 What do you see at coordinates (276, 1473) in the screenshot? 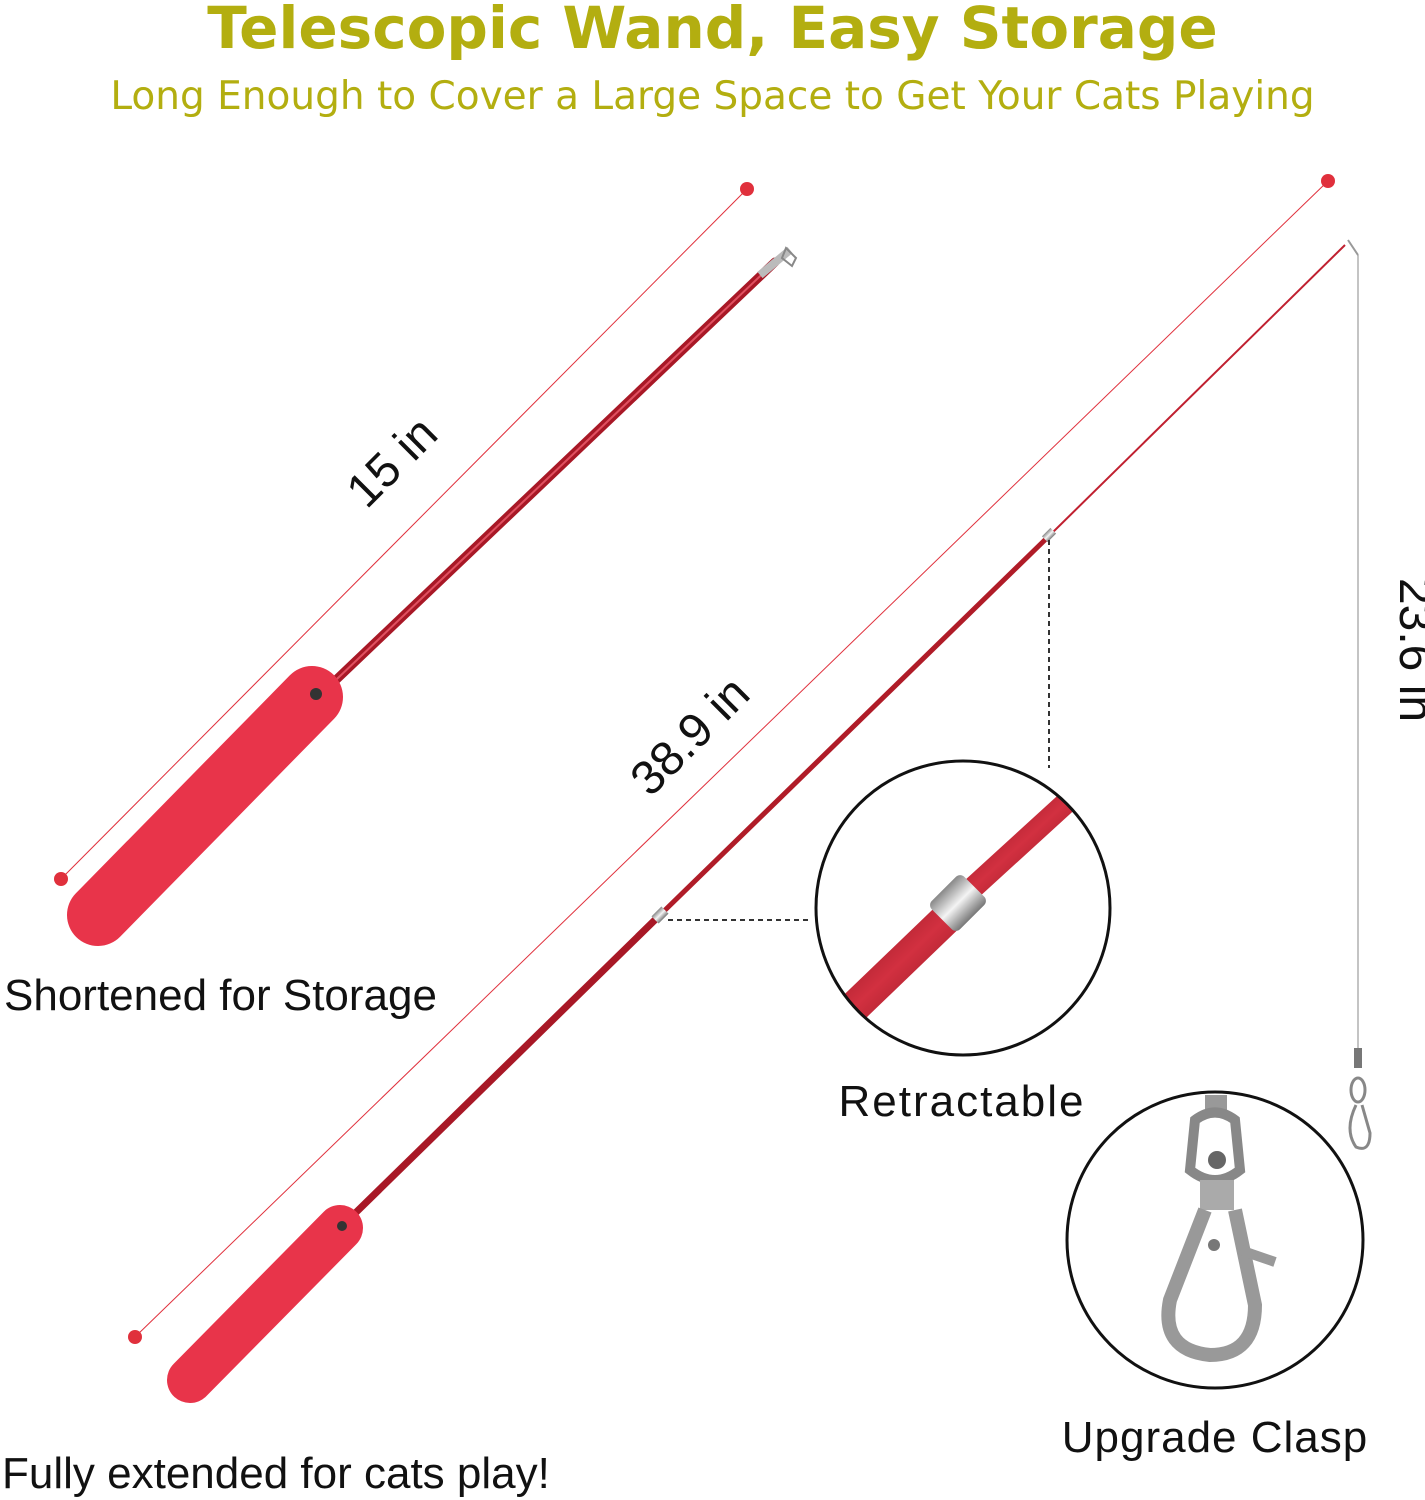
I see `extended-caption: Fully extended for cats play!` at bounding box center [276, 1473].